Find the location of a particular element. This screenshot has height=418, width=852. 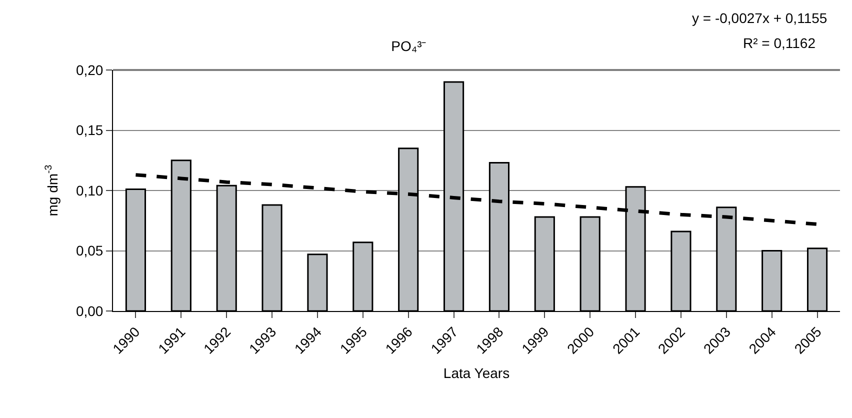

text: y = -0,0027x + 0,1155 is located at coordinates (760, 18).